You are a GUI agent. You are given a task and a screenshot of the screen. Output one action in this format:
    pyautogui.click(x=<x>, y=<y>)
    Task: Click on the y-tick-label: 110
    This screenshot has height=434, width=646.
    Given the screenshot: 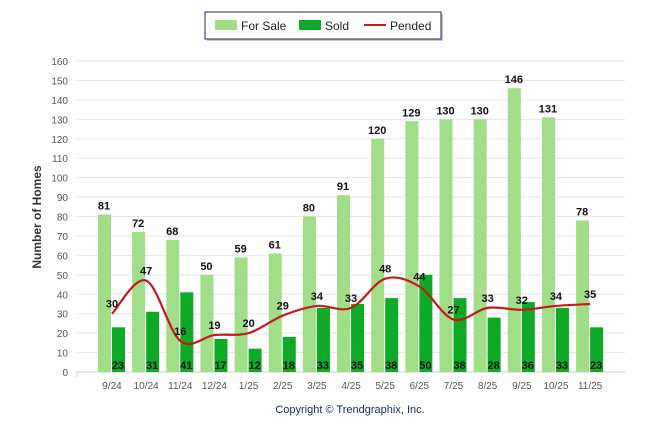 What is the action you would take?
    pyautogui.click(x=60, y=159)
    